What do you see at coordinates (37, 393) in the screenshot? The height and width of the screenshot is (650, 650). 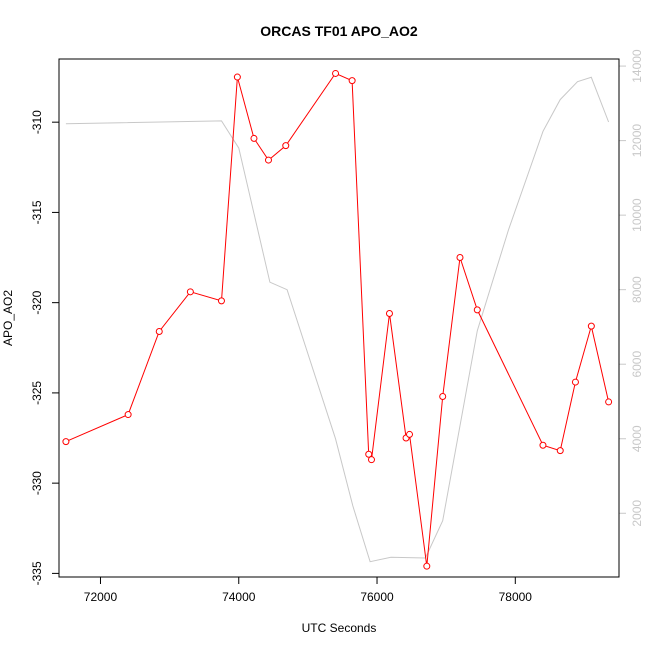 I see `y-tick-label: -325` at bounding box center [37, 393].